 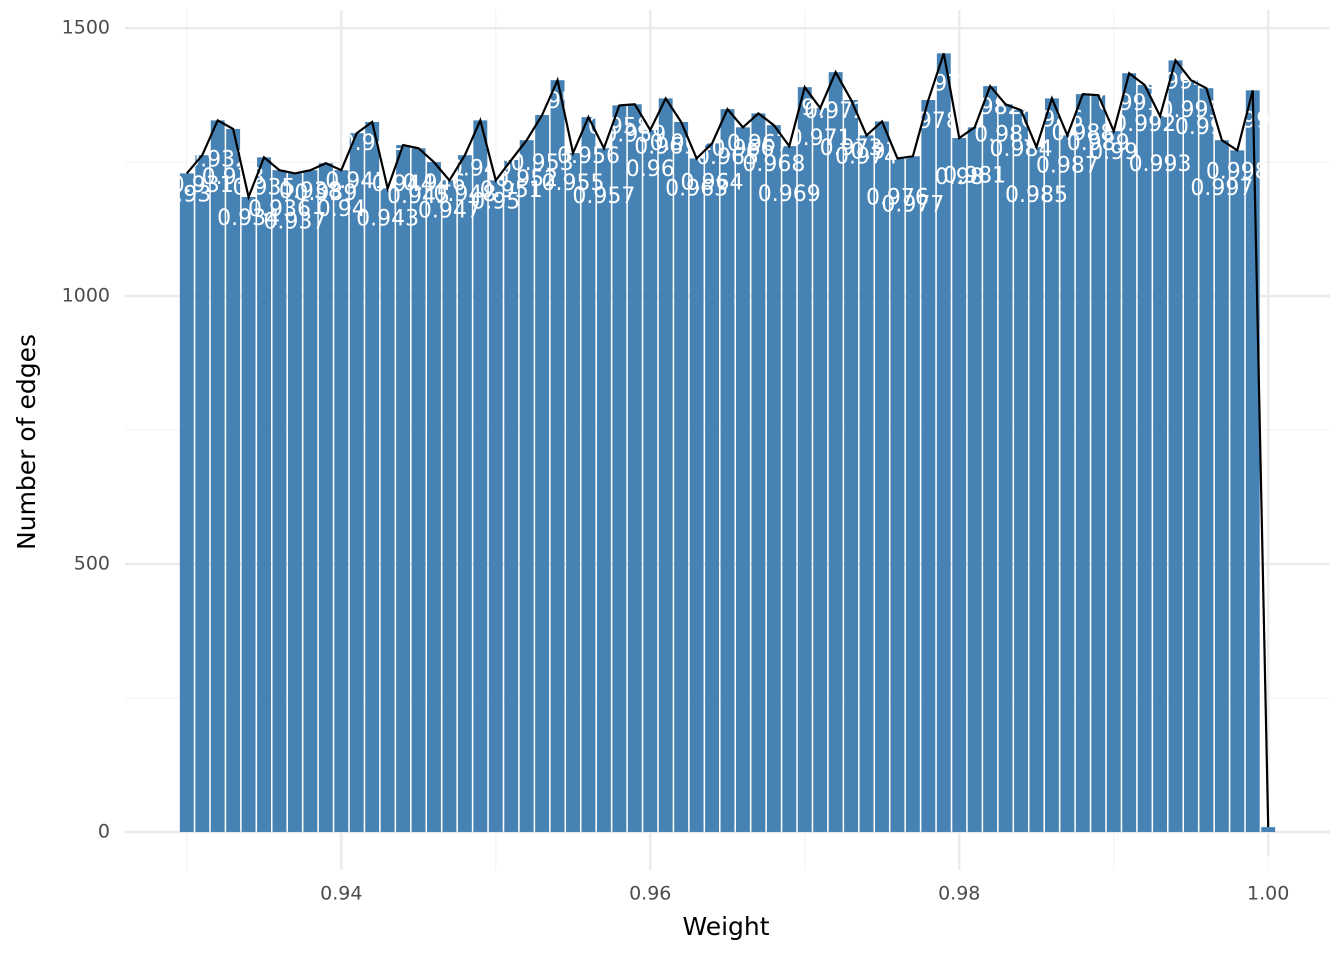 What do you see at coordinates (526, 179) in the screenshot?
I see `data-label: 0.952` at bounding box center [526, 179].